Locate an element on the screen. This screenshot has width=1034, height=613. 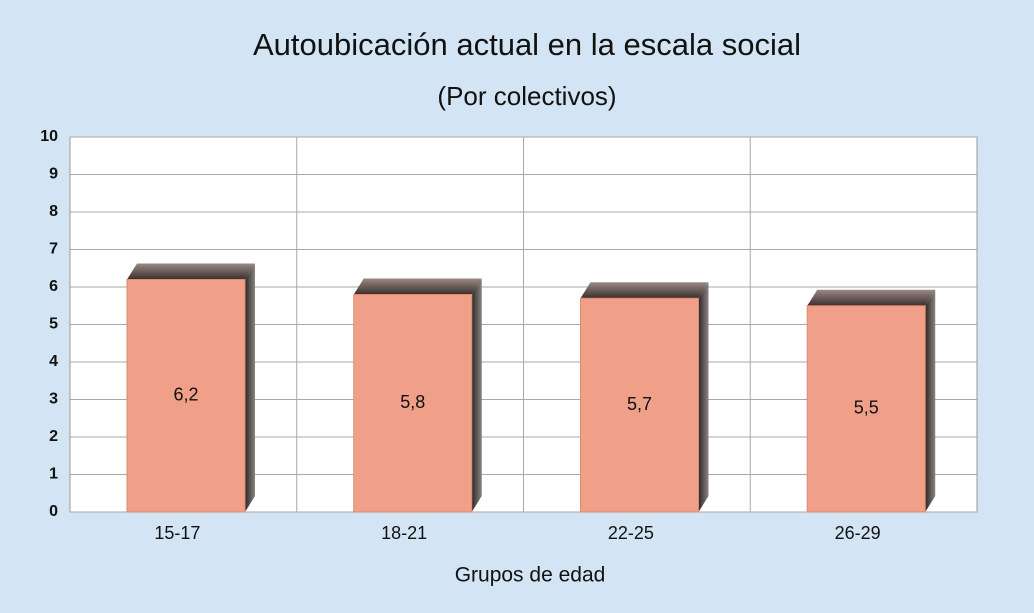
y-tick-label: 4 is located at coordinates (53, 361).